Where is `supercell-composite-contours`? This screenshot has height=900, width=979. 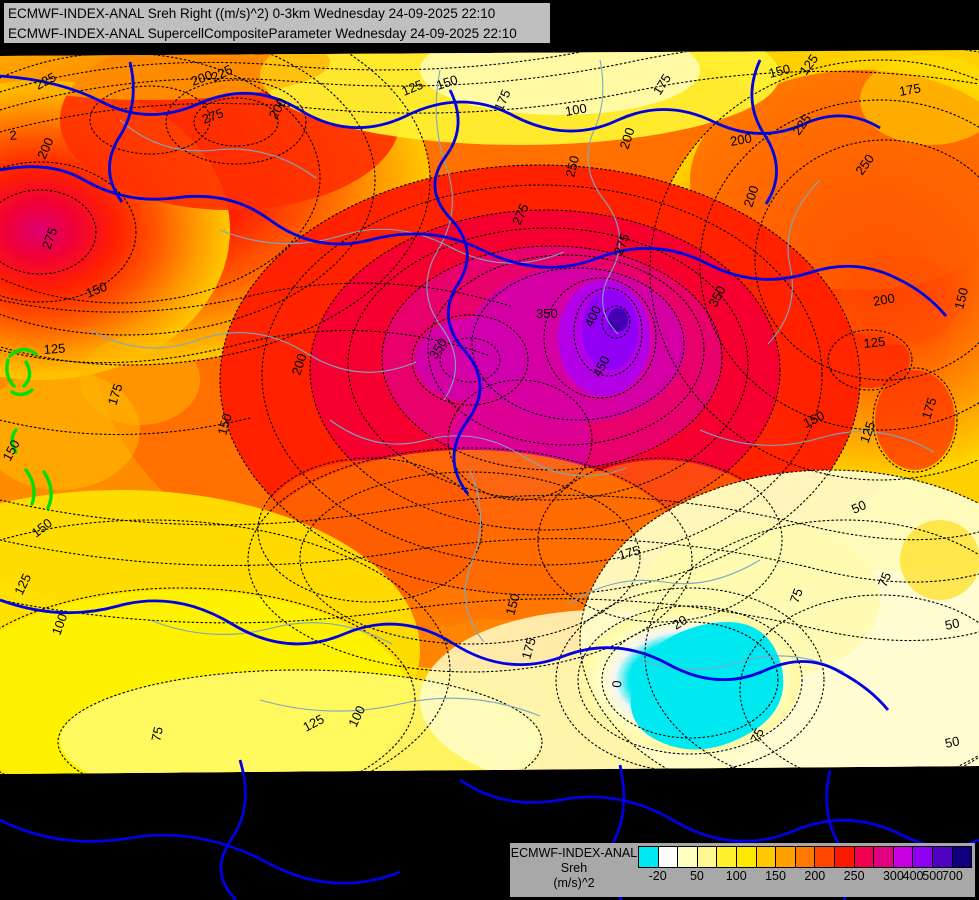
supercell-composite-contours is located at coordinates (29, 428).